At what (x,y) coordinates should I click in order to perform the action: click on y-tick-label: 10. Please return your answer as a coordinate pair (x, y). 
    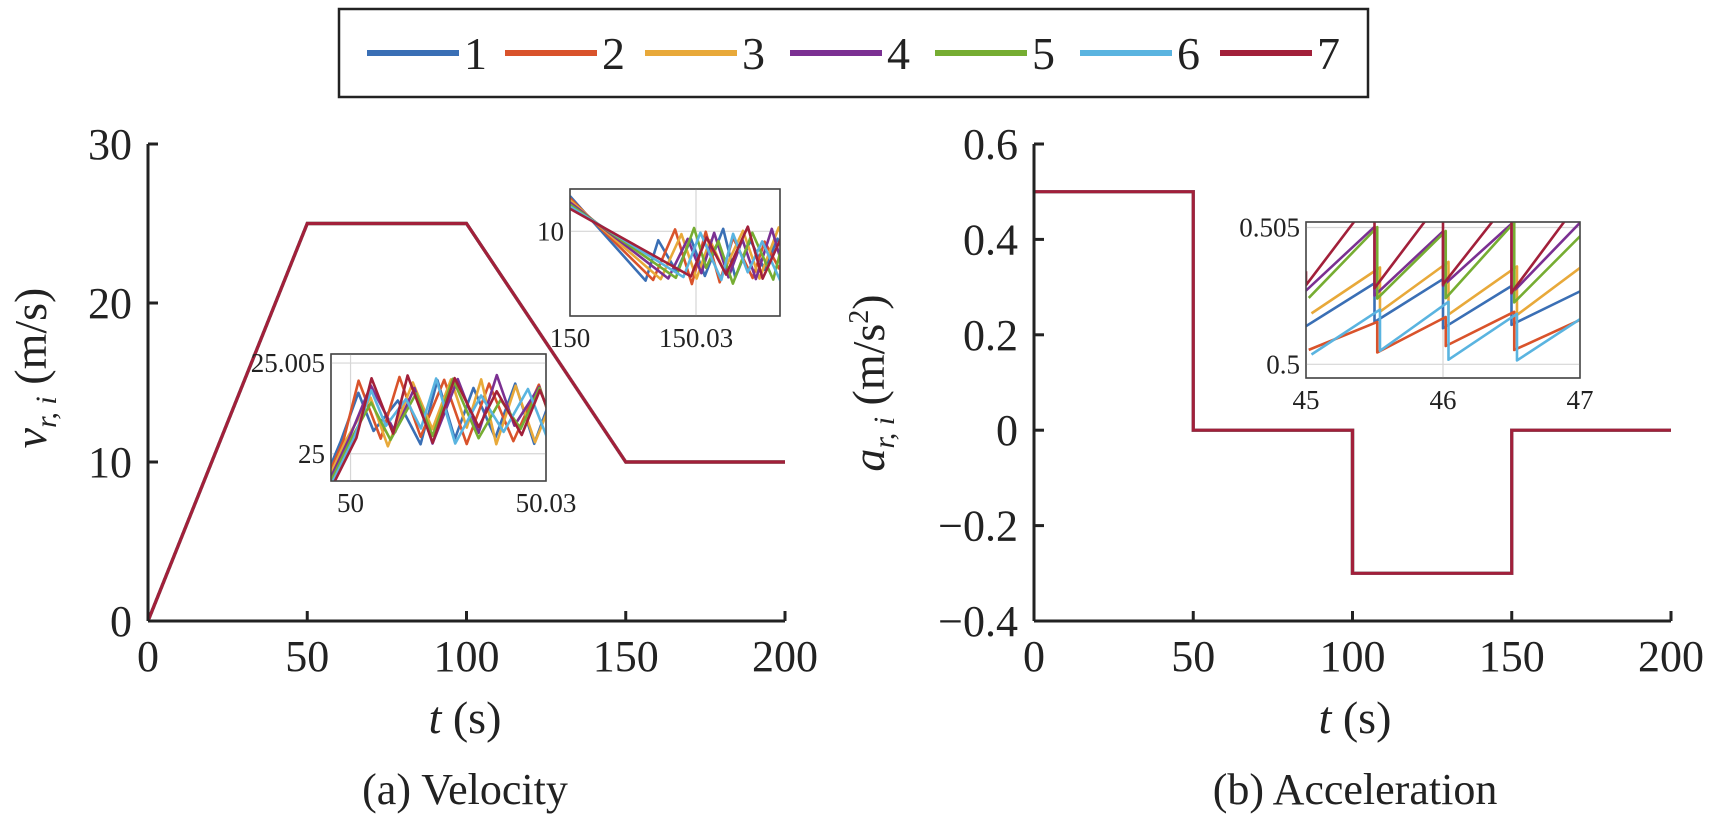
    Looking at the image, I should click on (110, 462).